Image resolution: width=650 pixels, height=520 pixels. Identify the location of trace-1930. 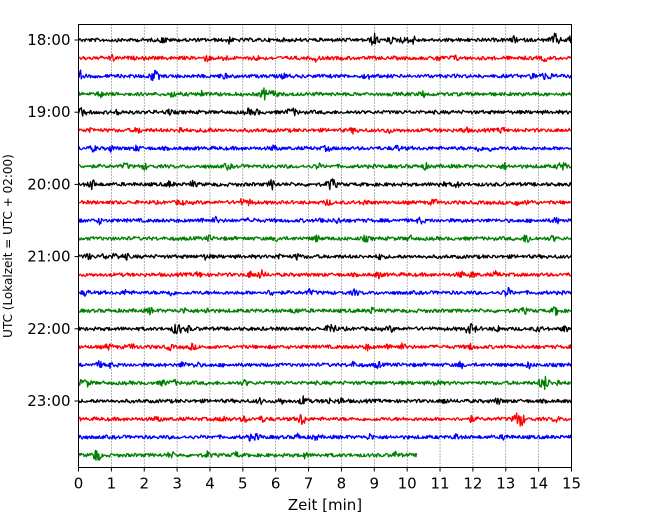
(324, 148).